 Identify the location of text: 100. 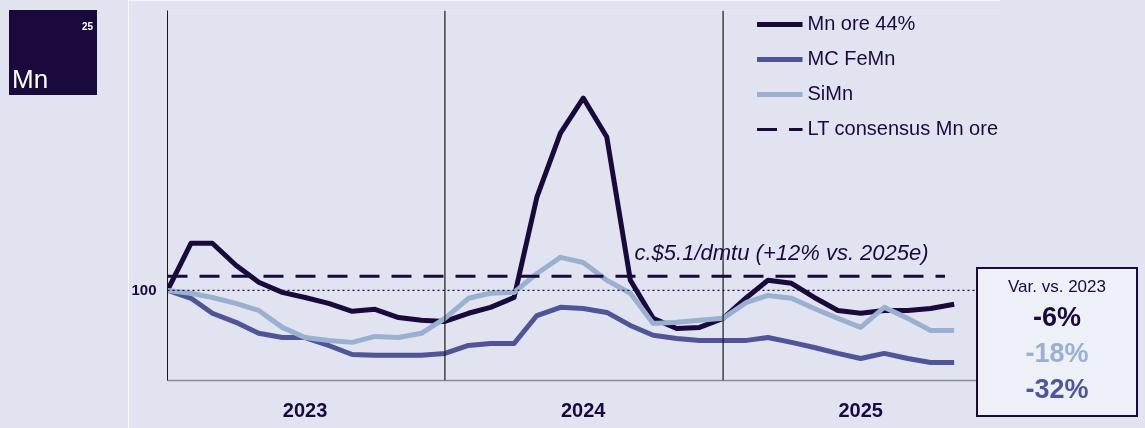
(144, 290).